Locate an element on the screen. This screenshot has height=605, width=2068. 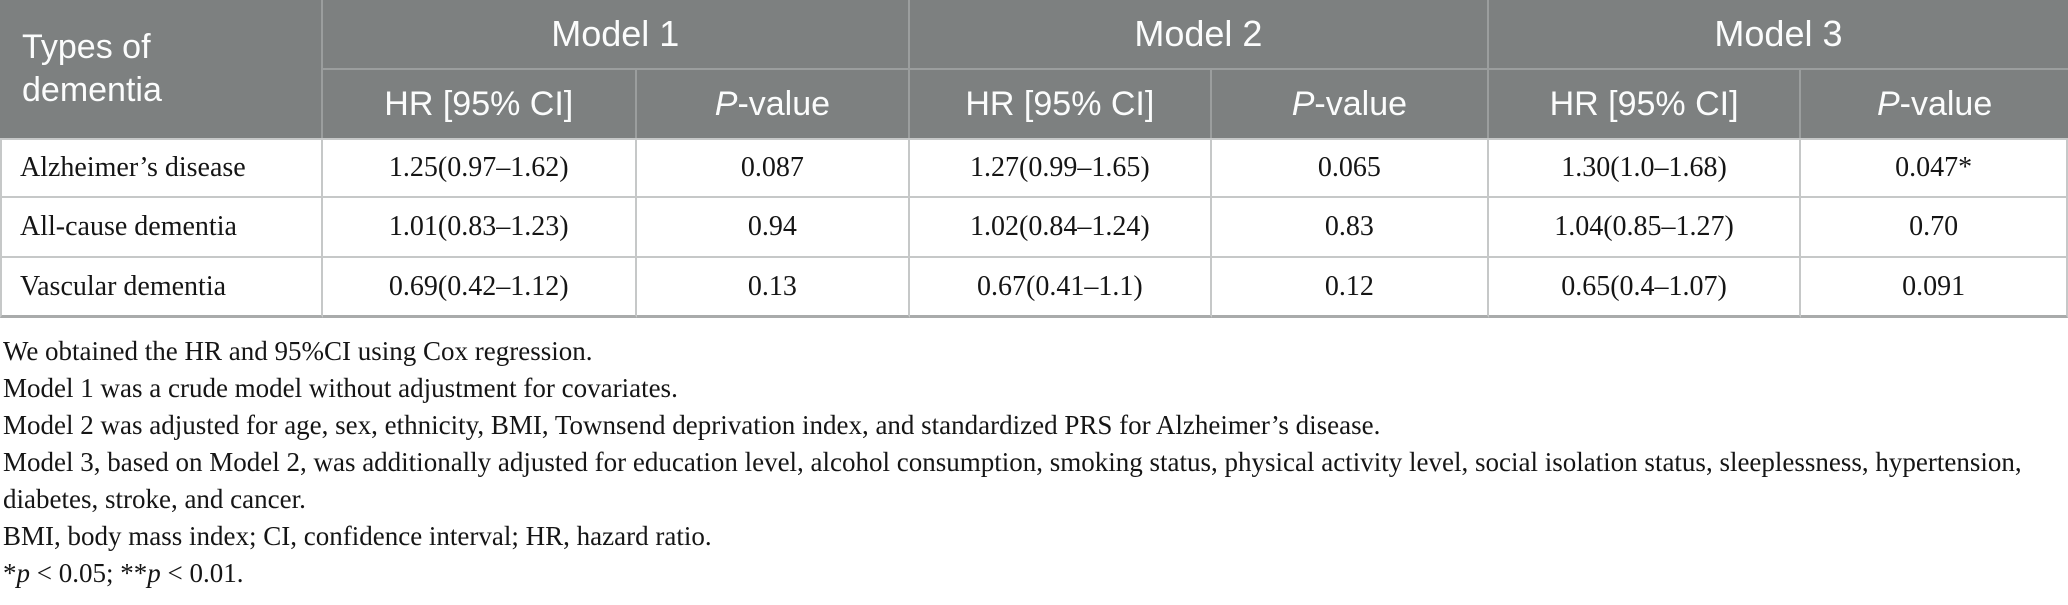
col-header-hr-model-1: HR [95% CI] is located at coordinates (479, 104).